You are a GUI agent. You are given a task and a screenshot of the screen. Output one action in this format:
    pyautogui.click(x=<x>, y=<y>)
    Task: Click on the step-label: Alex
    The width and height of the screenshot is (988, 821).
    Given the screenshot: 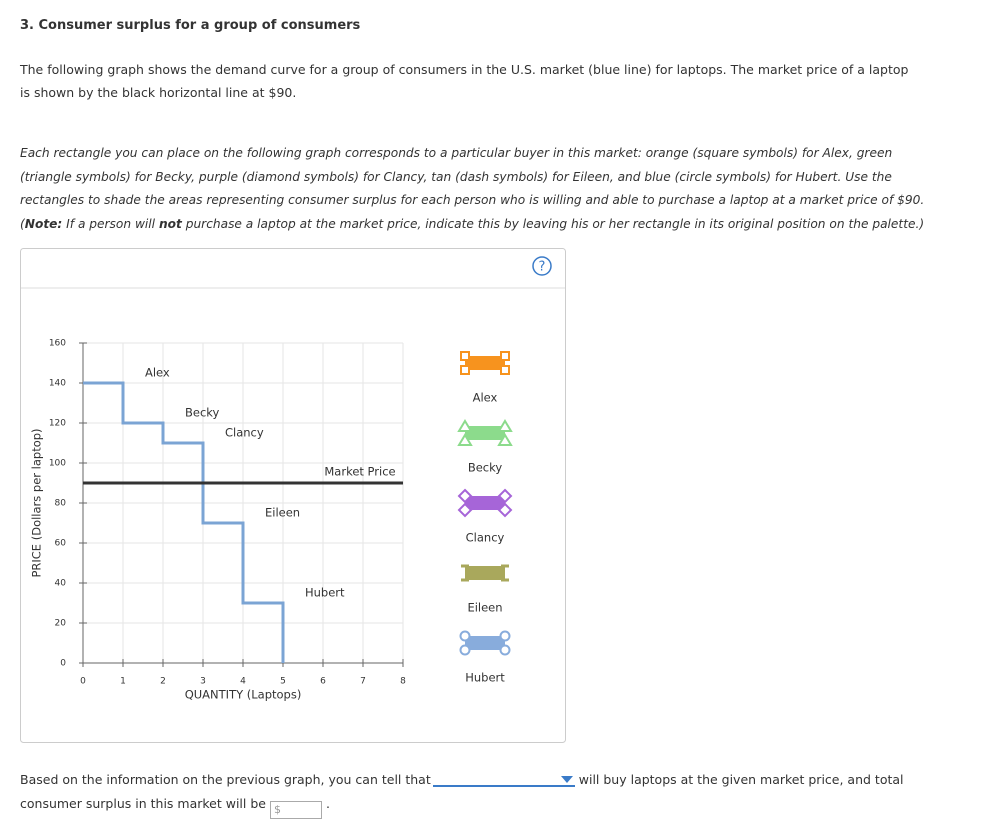 What is the action you would take?
    pyautogui.click(x=157, y=373)
    